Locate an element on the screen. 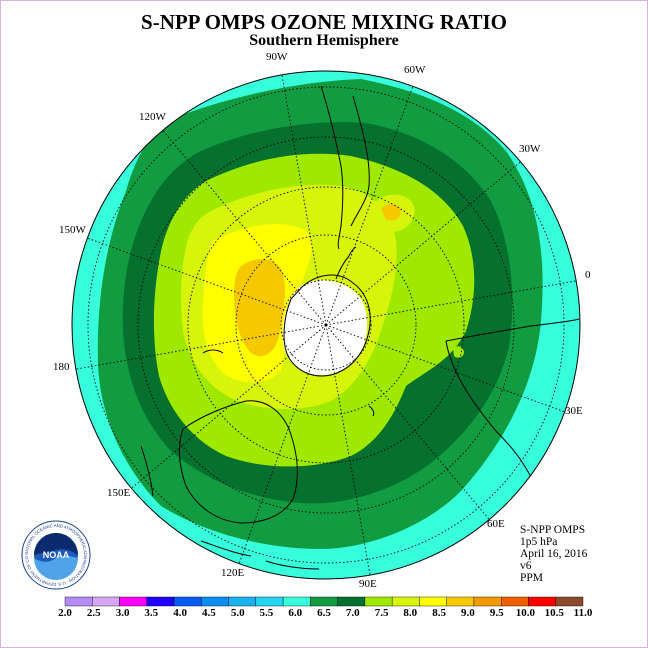 The image size is (648, 648). africa-coast is located at coordinates (512, 410).